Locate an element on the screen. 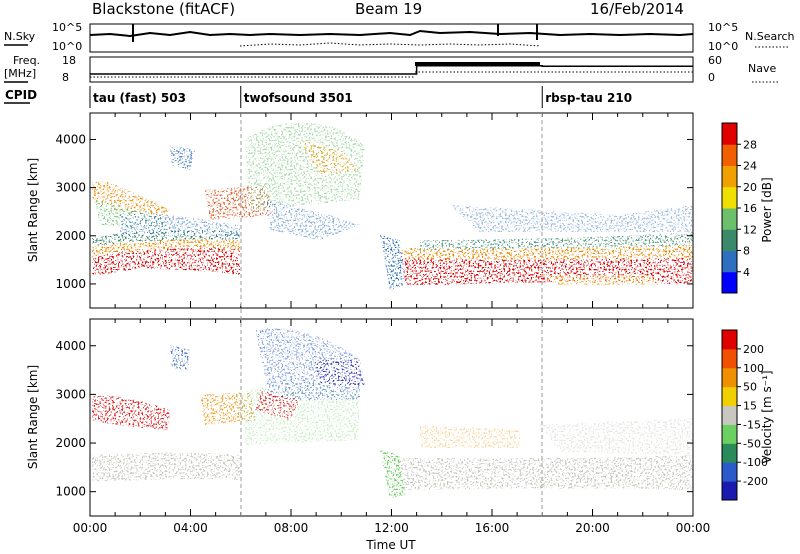 This screenshot has height=554, width=800. nave-label: Nave is located at coordinates (762, 68).